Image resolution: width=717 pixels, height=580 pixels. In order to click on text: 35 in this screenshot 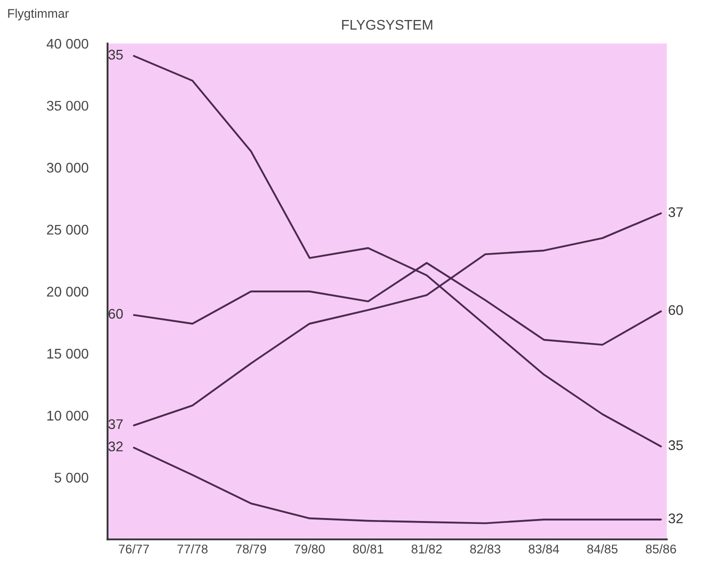, I will do `click(115, 55)`.